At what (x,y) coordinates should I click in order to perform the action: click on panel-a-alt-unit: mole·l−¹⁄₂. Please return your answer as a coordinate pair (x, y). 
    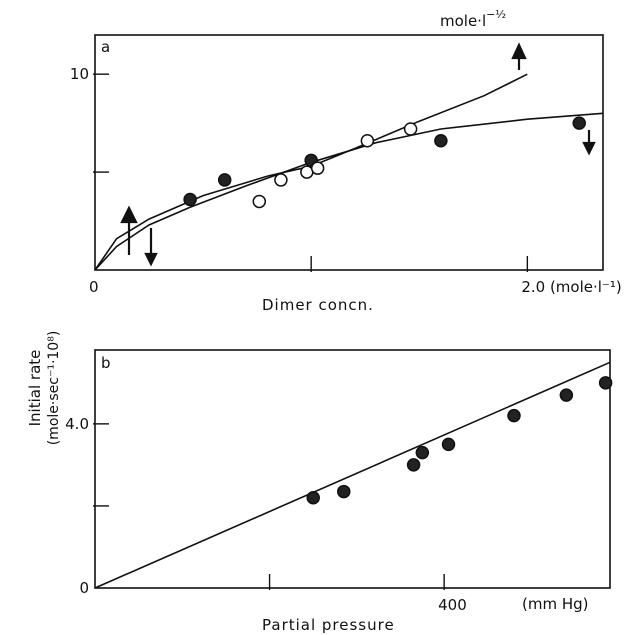
    Looking at the image, I should click on (473, 19).